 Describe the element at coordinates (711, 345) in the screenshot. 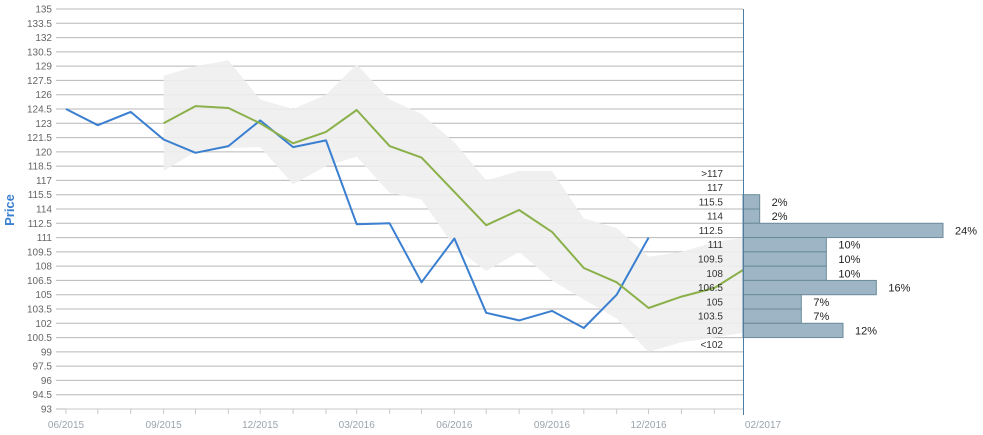

I see `histogram-bin-label: <102` at that location.